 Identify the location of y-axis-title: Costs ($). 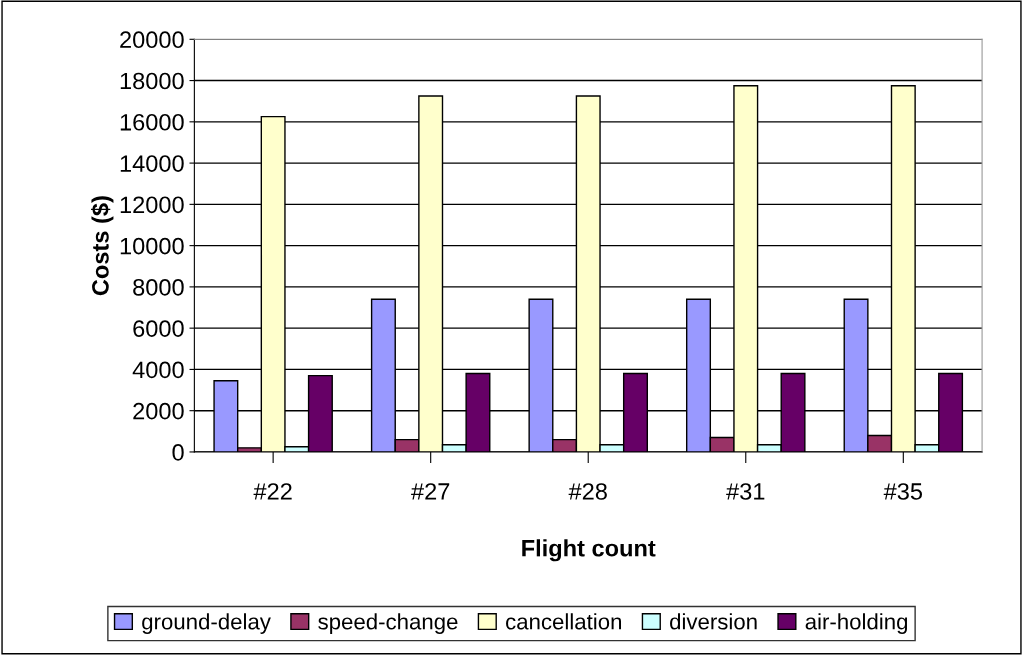
(102, 246).